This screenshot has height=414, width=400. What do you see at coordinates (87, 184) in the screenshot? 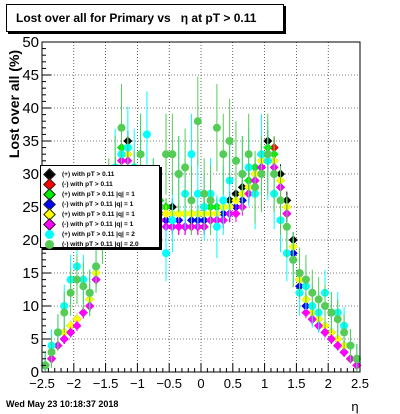
I see `legend-label: (-) with pT > 0.11` at bounding box center [87, 184].